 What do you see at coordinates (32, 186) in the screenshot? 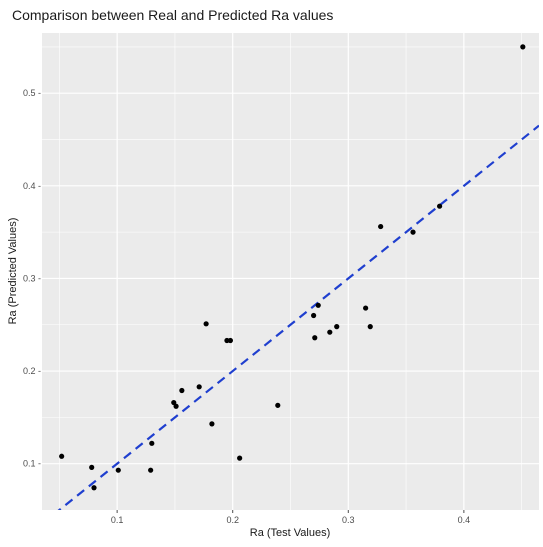
I see `y-tick-label: 0.4 -` at bounding box center [32, 186].